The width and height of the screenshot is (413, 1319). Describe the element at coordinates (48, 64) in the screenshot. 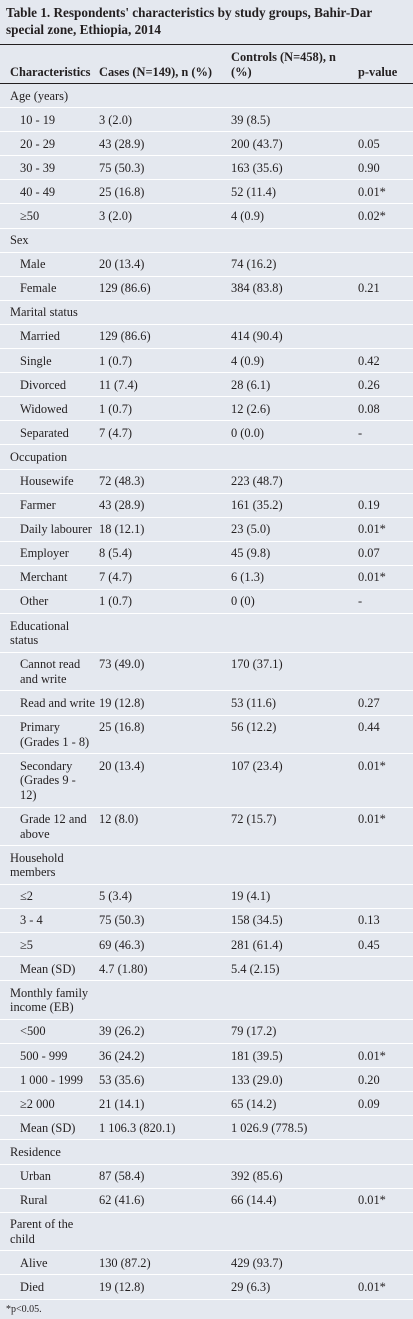

I see `column-header: Characteristics` at that location.